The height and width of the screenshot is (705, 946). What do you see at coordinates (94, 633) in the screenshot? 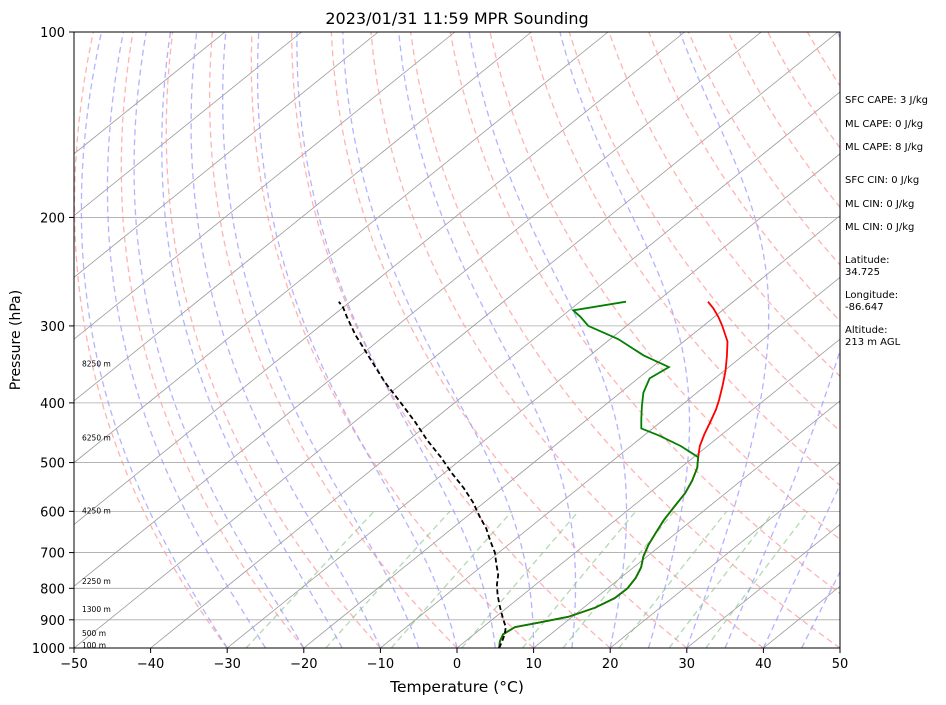
I see `height-label: 500 m` at bounding box center [94, 633].